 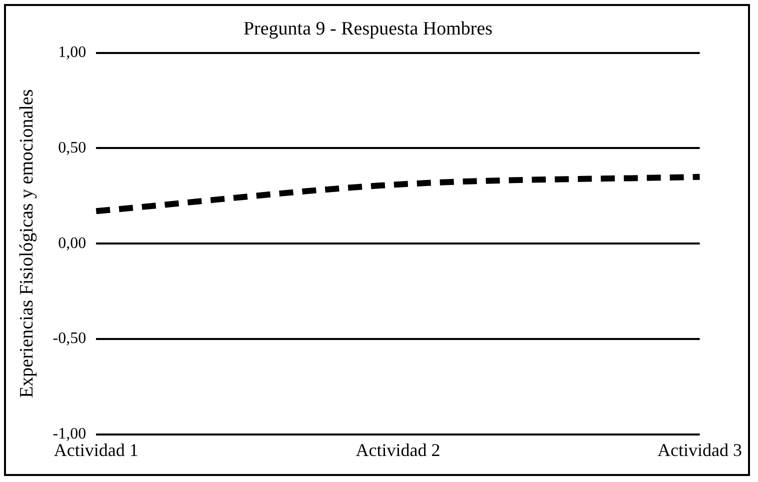 What do you see at coordinates (700, 450) in the screenshot?
I see `x-tick-label: Actividad 3` at bounding box center [700, 450].